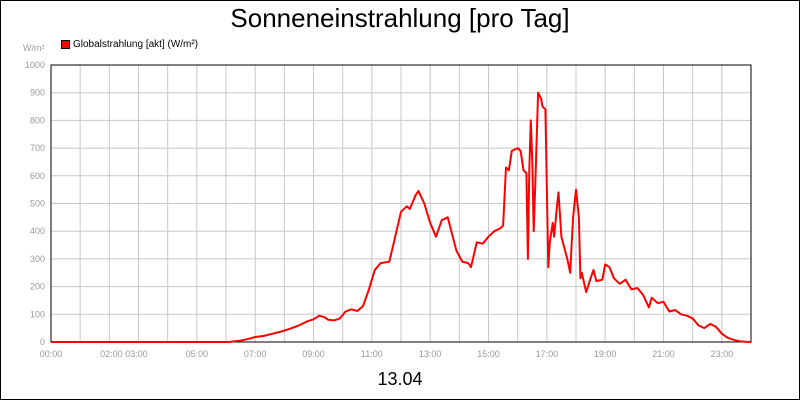 This screenshot has width=800, height=400. Describe the element at coordinates (37, 314) in the screenshot. I see `y-tick-label: 100` at that location.